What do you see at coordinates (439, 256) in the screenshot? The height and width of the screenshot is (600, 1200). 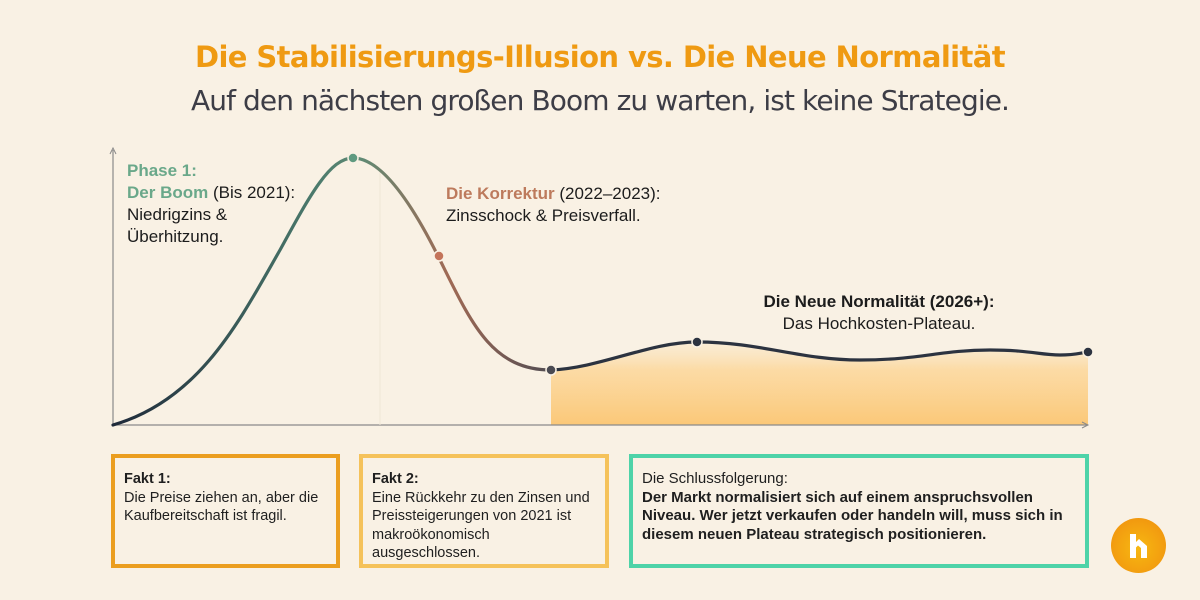 I see `correction-point` at bounding box center [439, 256].